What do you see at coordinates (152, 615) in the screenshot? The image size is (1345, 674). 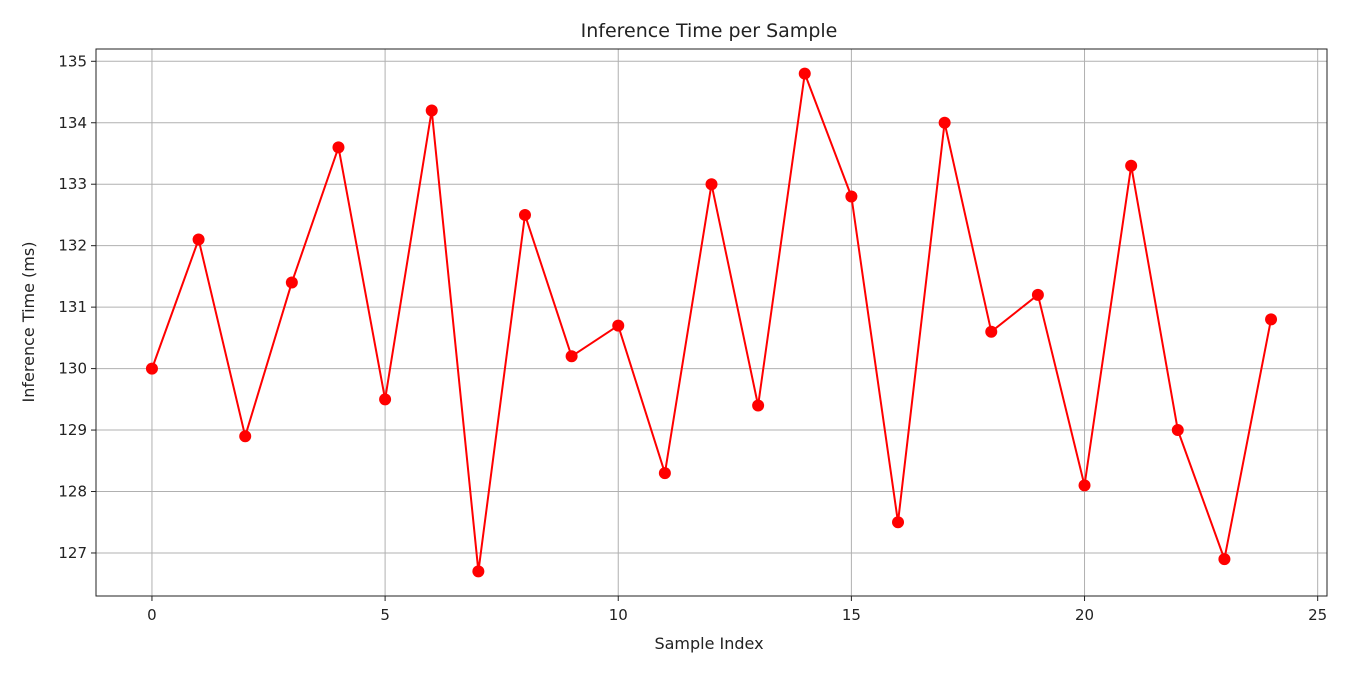 I see `x-tick-label: 0` at bounding box center [152, 615].